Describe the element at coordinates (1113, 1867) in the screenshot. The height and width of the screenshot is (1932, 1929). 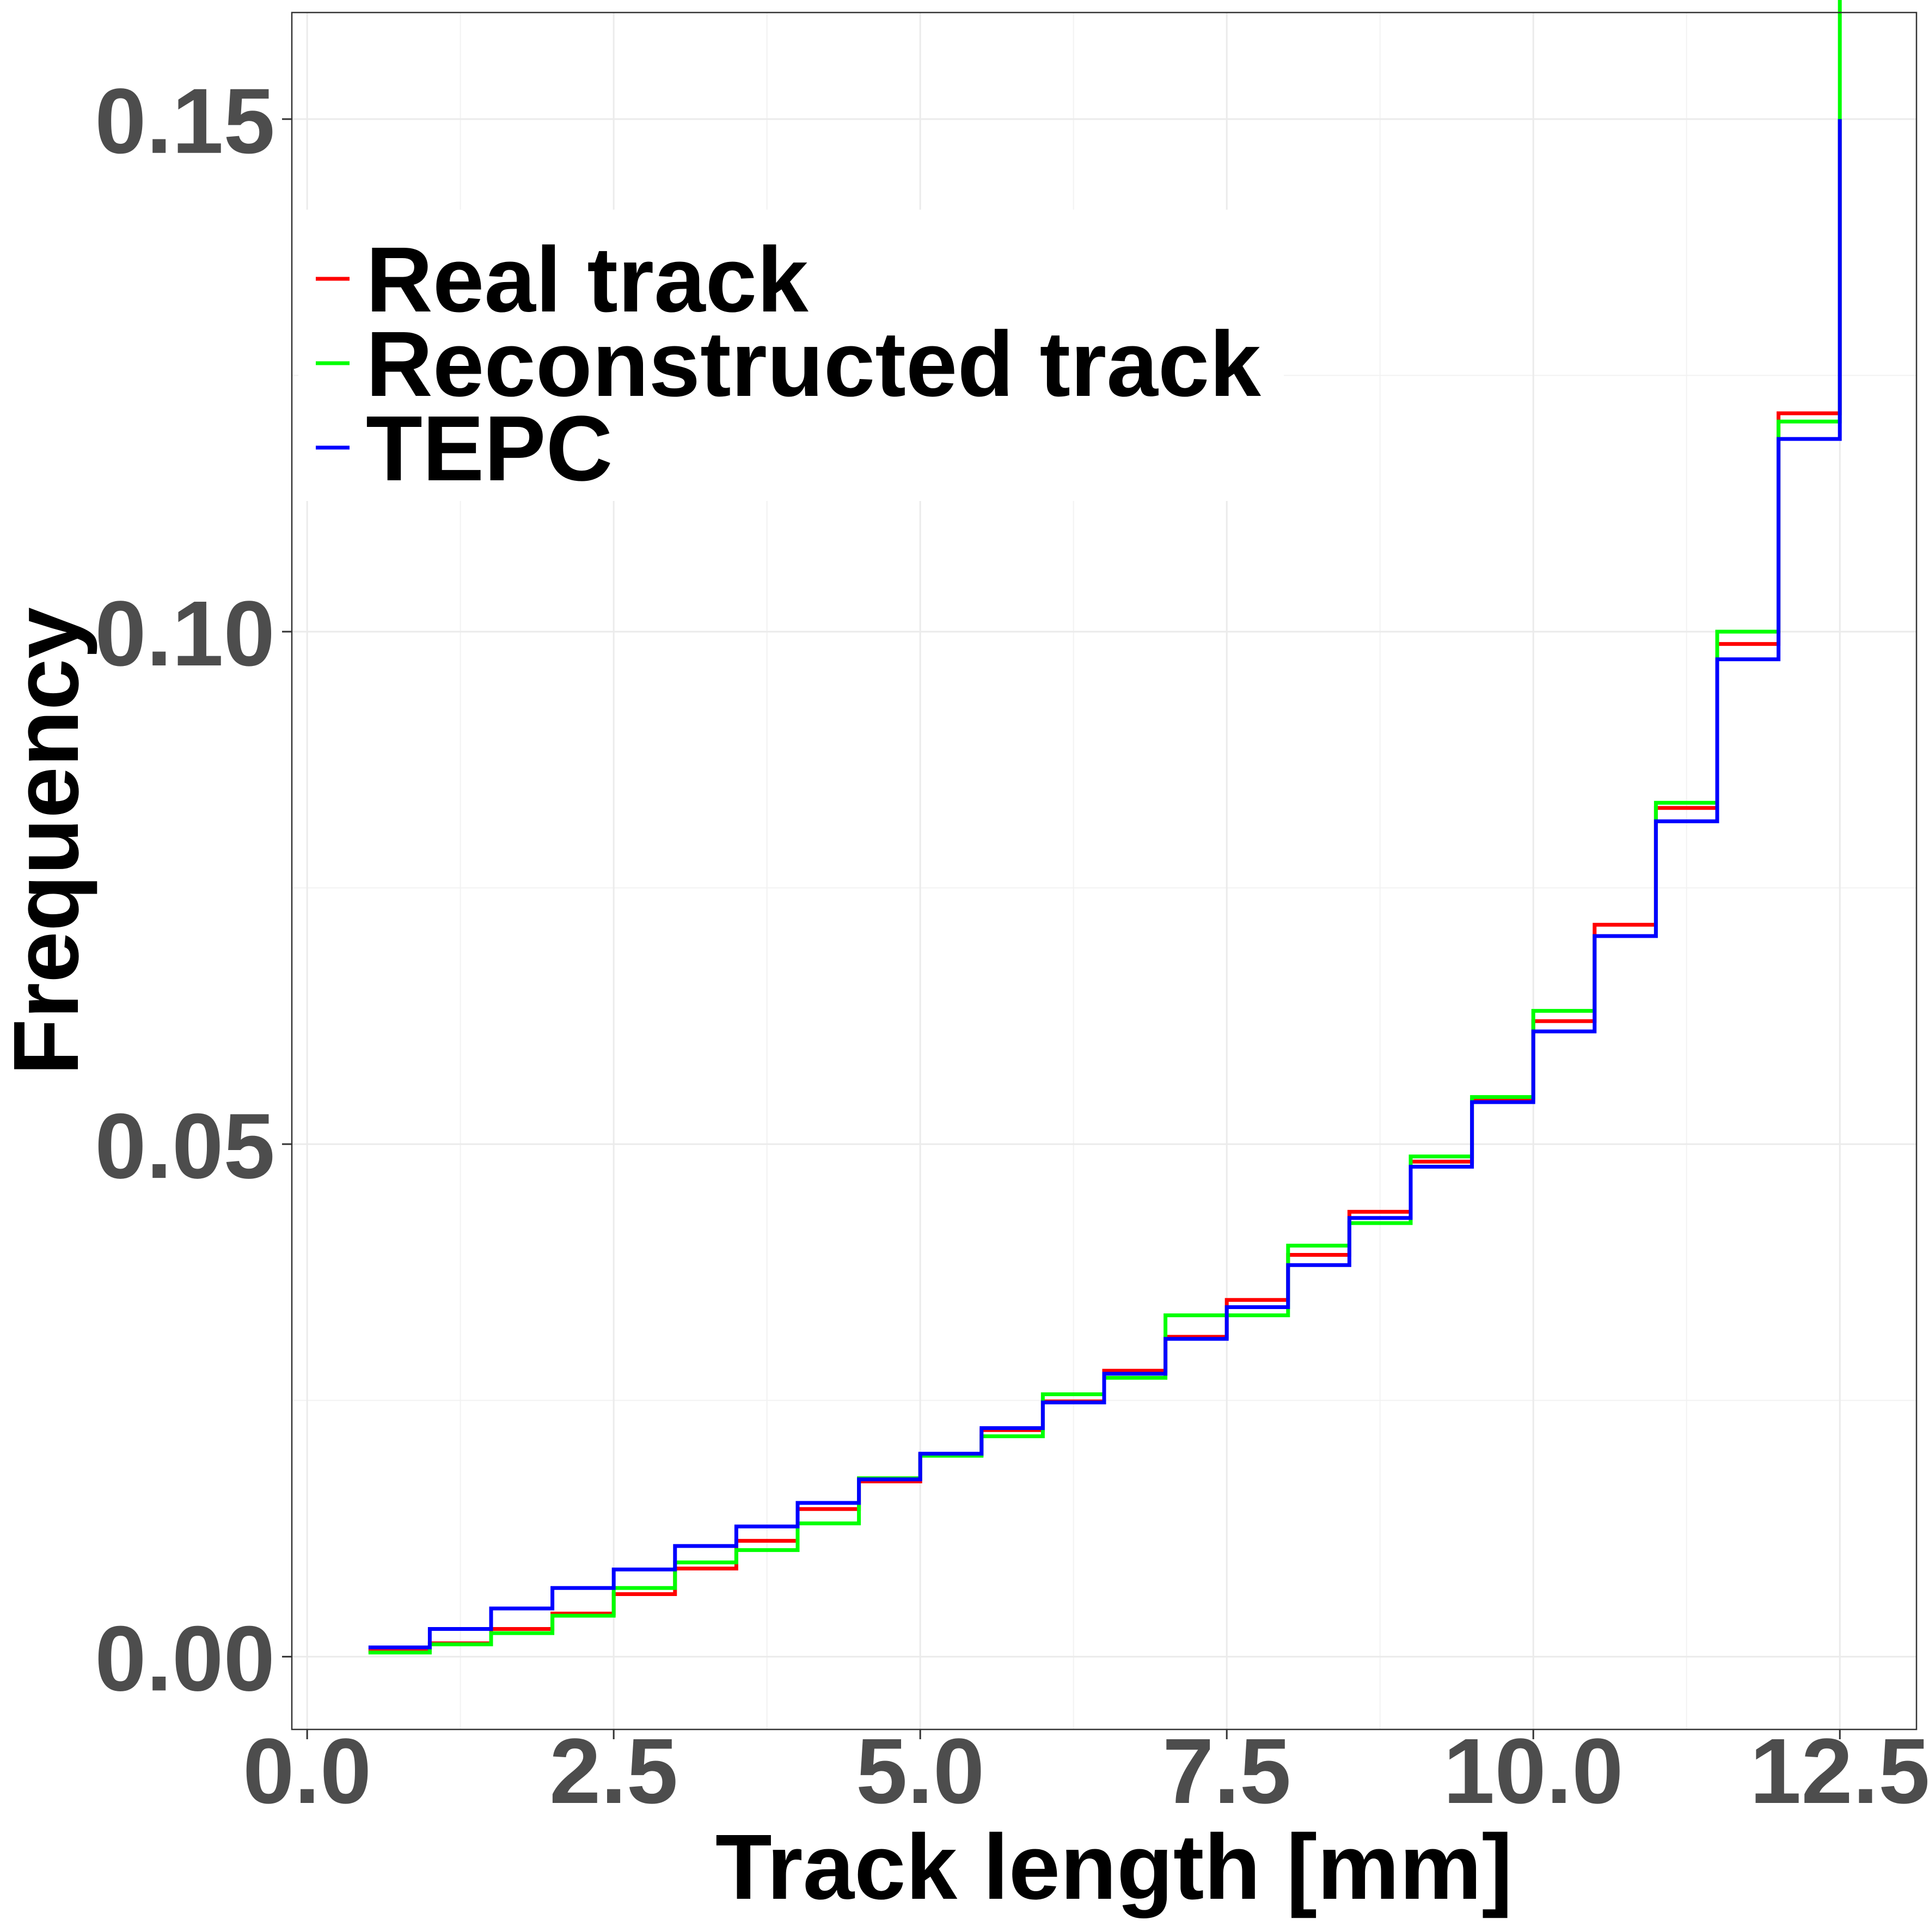
I see `x-axis-title: Track length [mm]` at that location.